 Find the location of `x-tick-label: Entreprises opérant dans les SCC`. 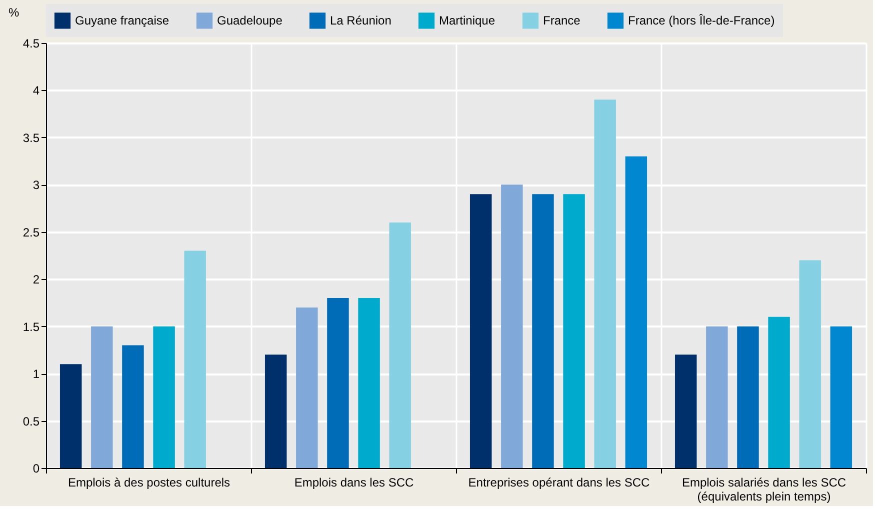

x-tick-label: Entreprises opérant dans les SCC is located at coordinates (559, 483).